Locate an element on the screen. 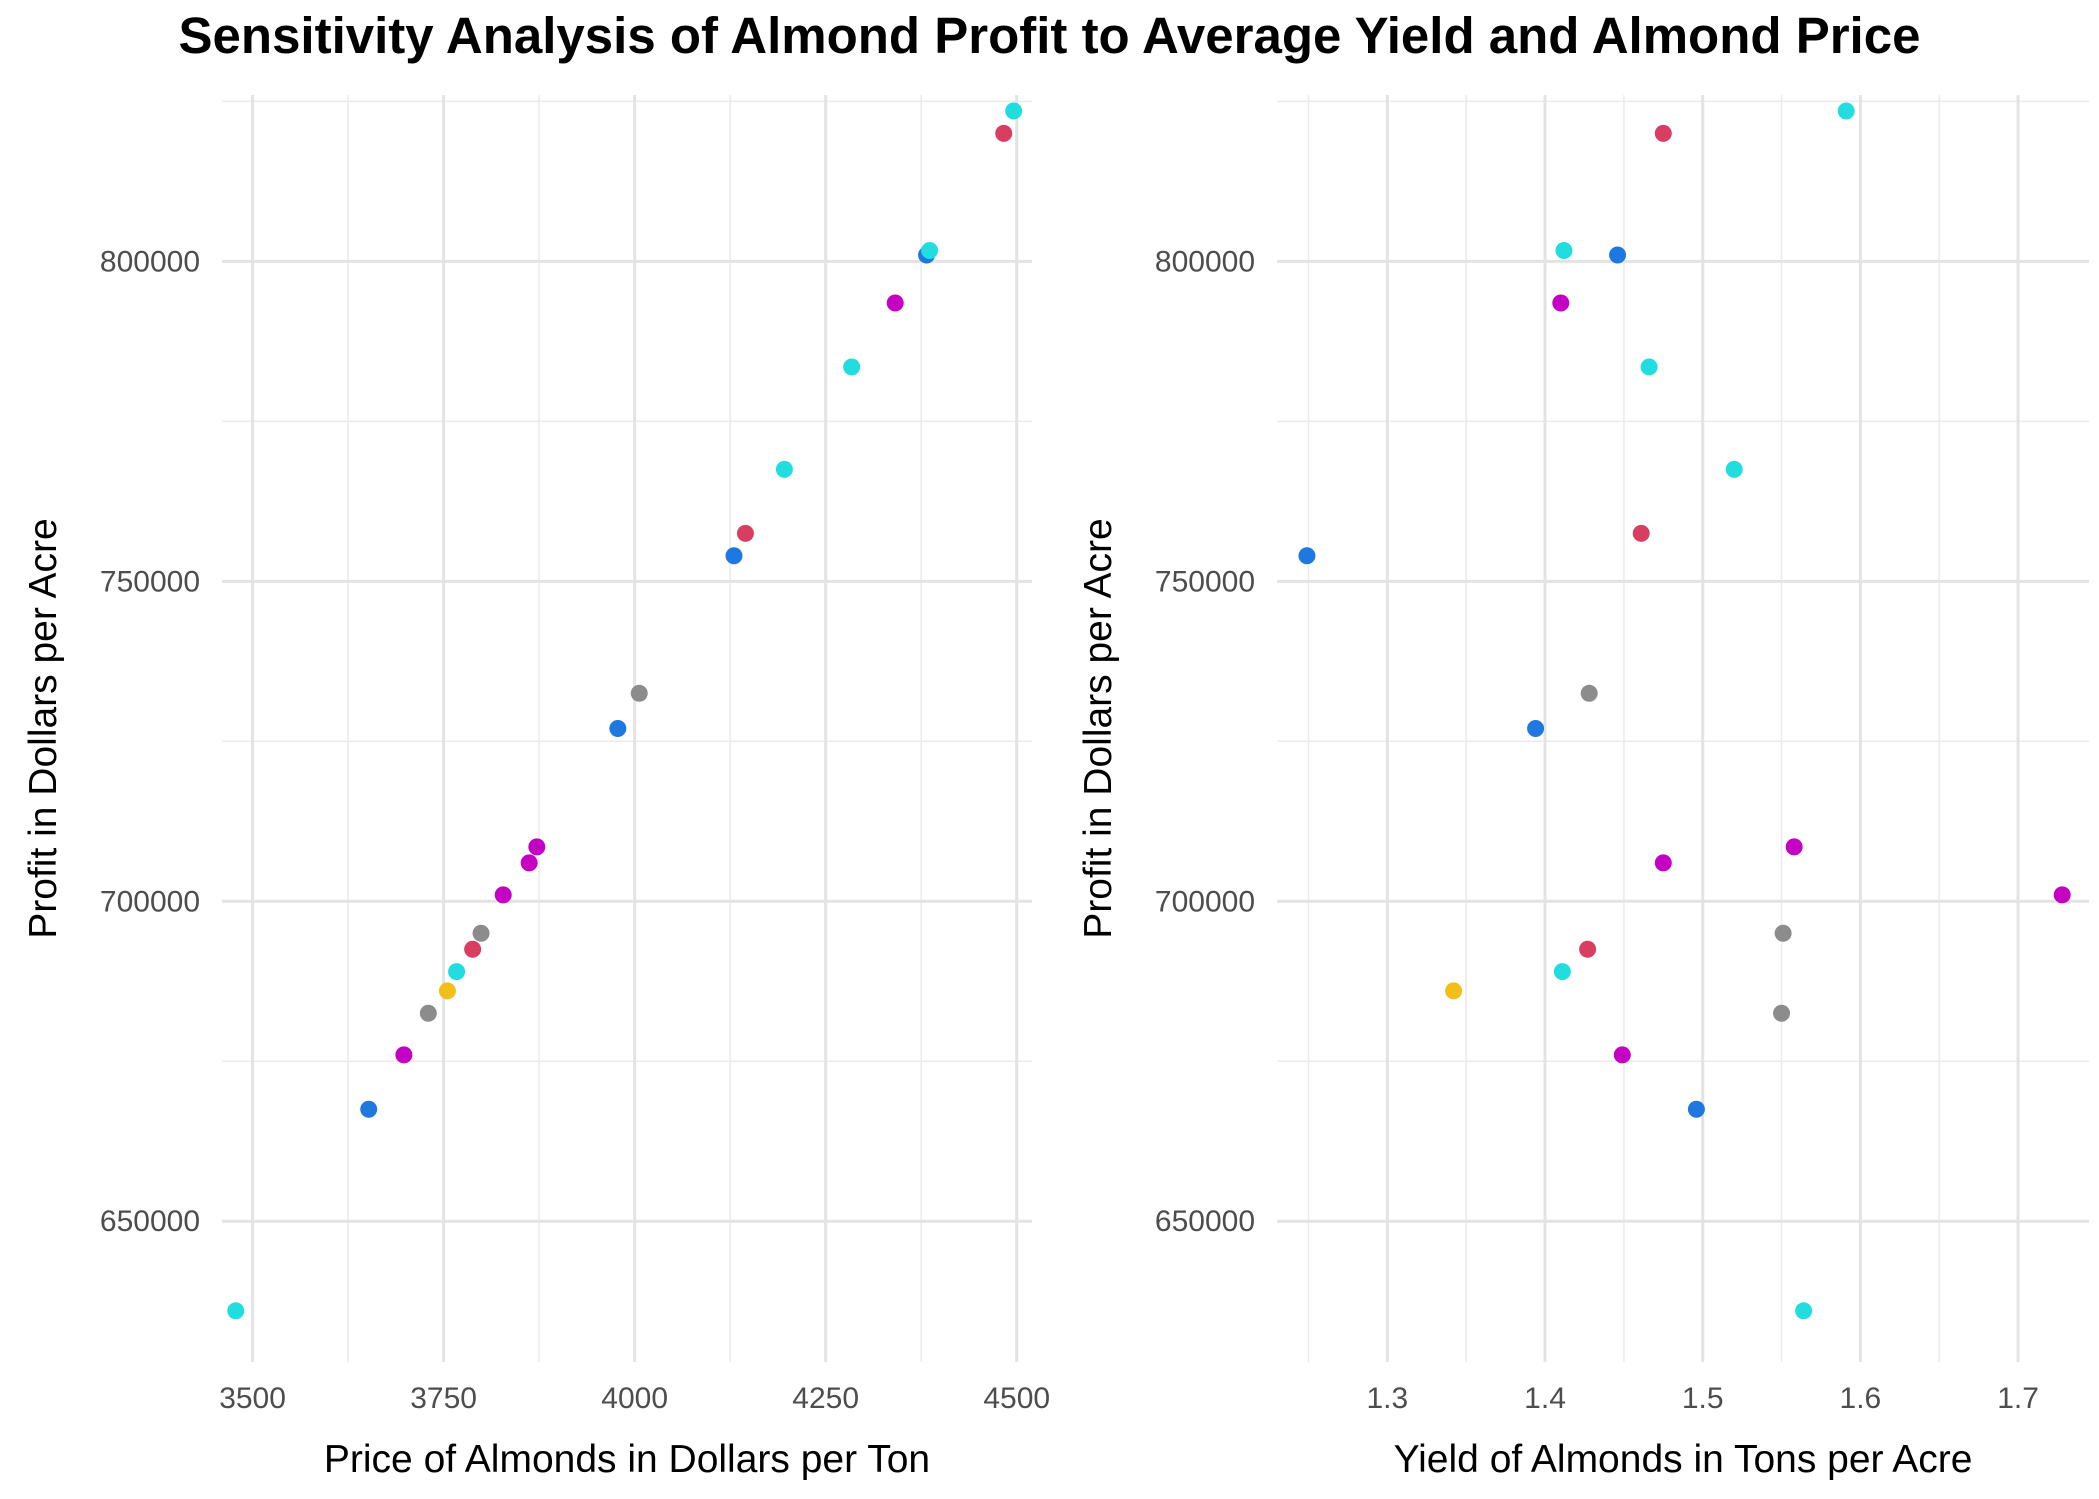 The width and height of the screenshot is (2099, 1499). x-tick-label: 1.6 is located at coordinates (1861, 1398).